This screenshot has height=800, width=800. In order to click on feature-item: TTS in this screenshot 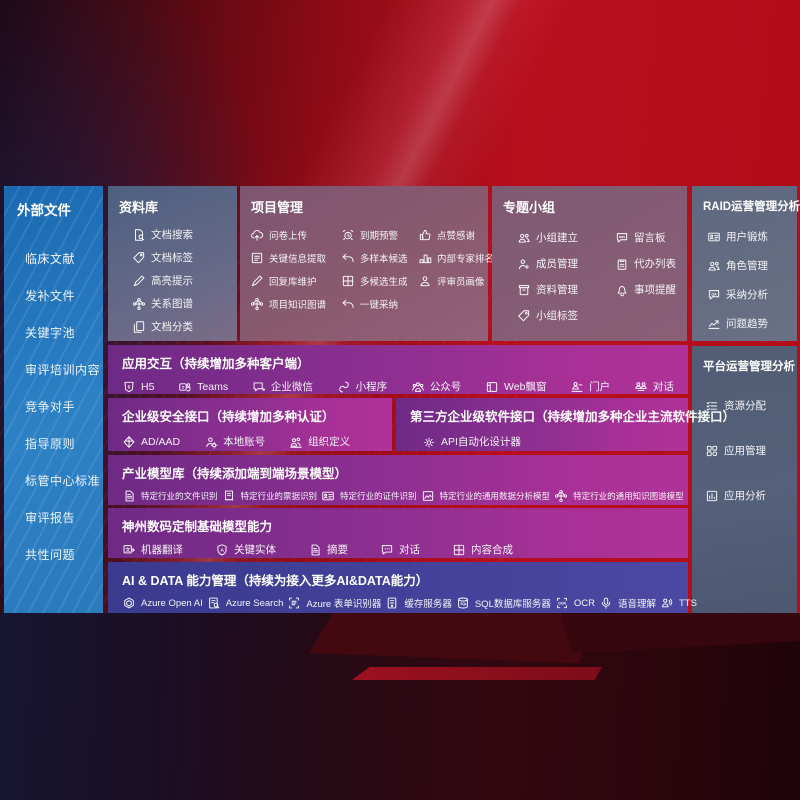, I will do `click(678, 603)`.